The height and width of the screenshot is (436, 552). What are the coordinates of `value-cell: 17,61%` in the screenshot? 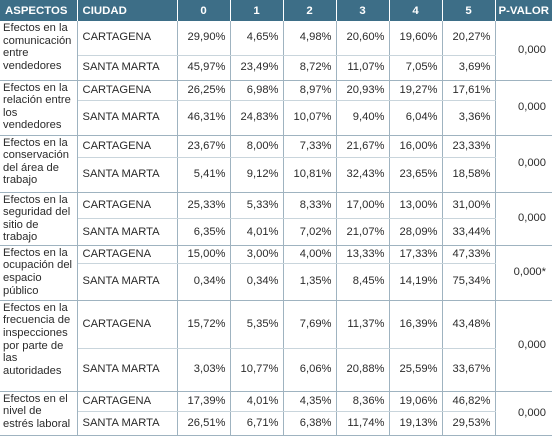 It's located at (469, 90).